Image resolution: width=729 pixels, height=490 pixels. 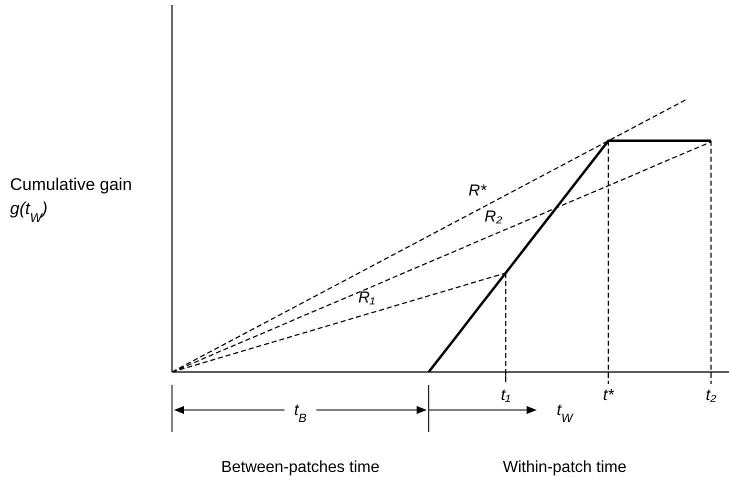 What do you see at coordinates (505, 395) in the screenshot?
I see `x-tick-label: t₁` at bounding box center [505, 395].